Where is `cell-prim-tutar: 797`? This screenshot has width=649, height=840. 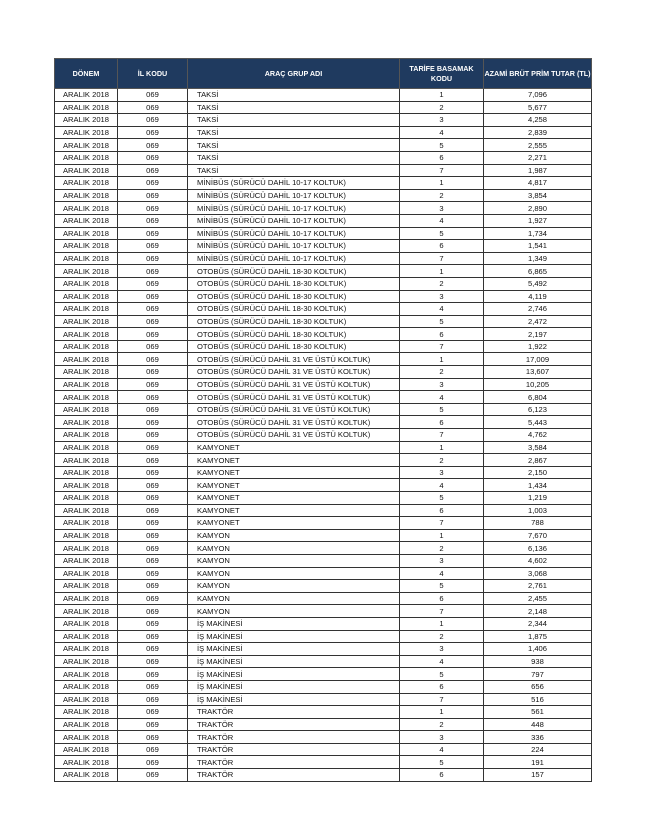 cell-prim-tutar: 797 is located at coordinates (537, 674).